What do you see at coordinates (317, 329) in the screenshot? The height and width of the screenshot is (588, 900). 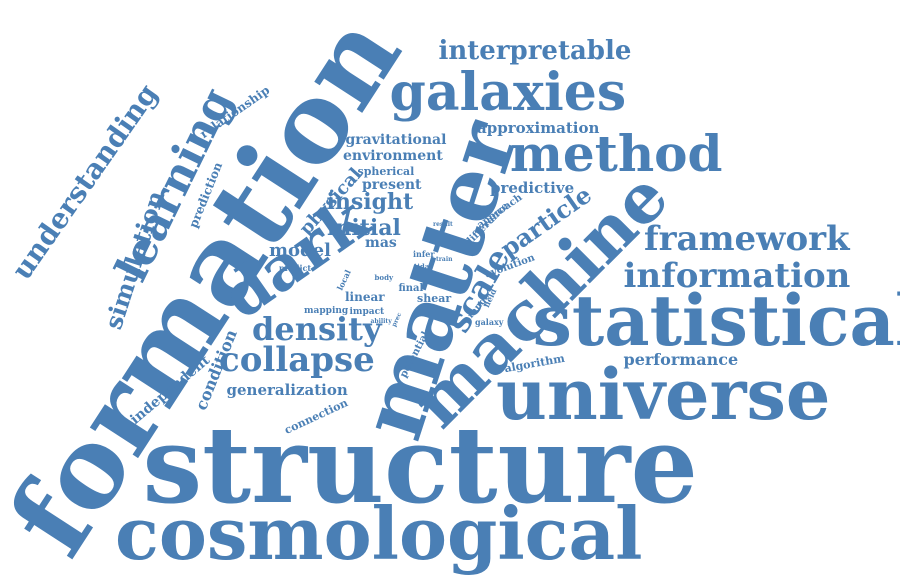 I see `word-density: density` at bounding box center [317, 329].